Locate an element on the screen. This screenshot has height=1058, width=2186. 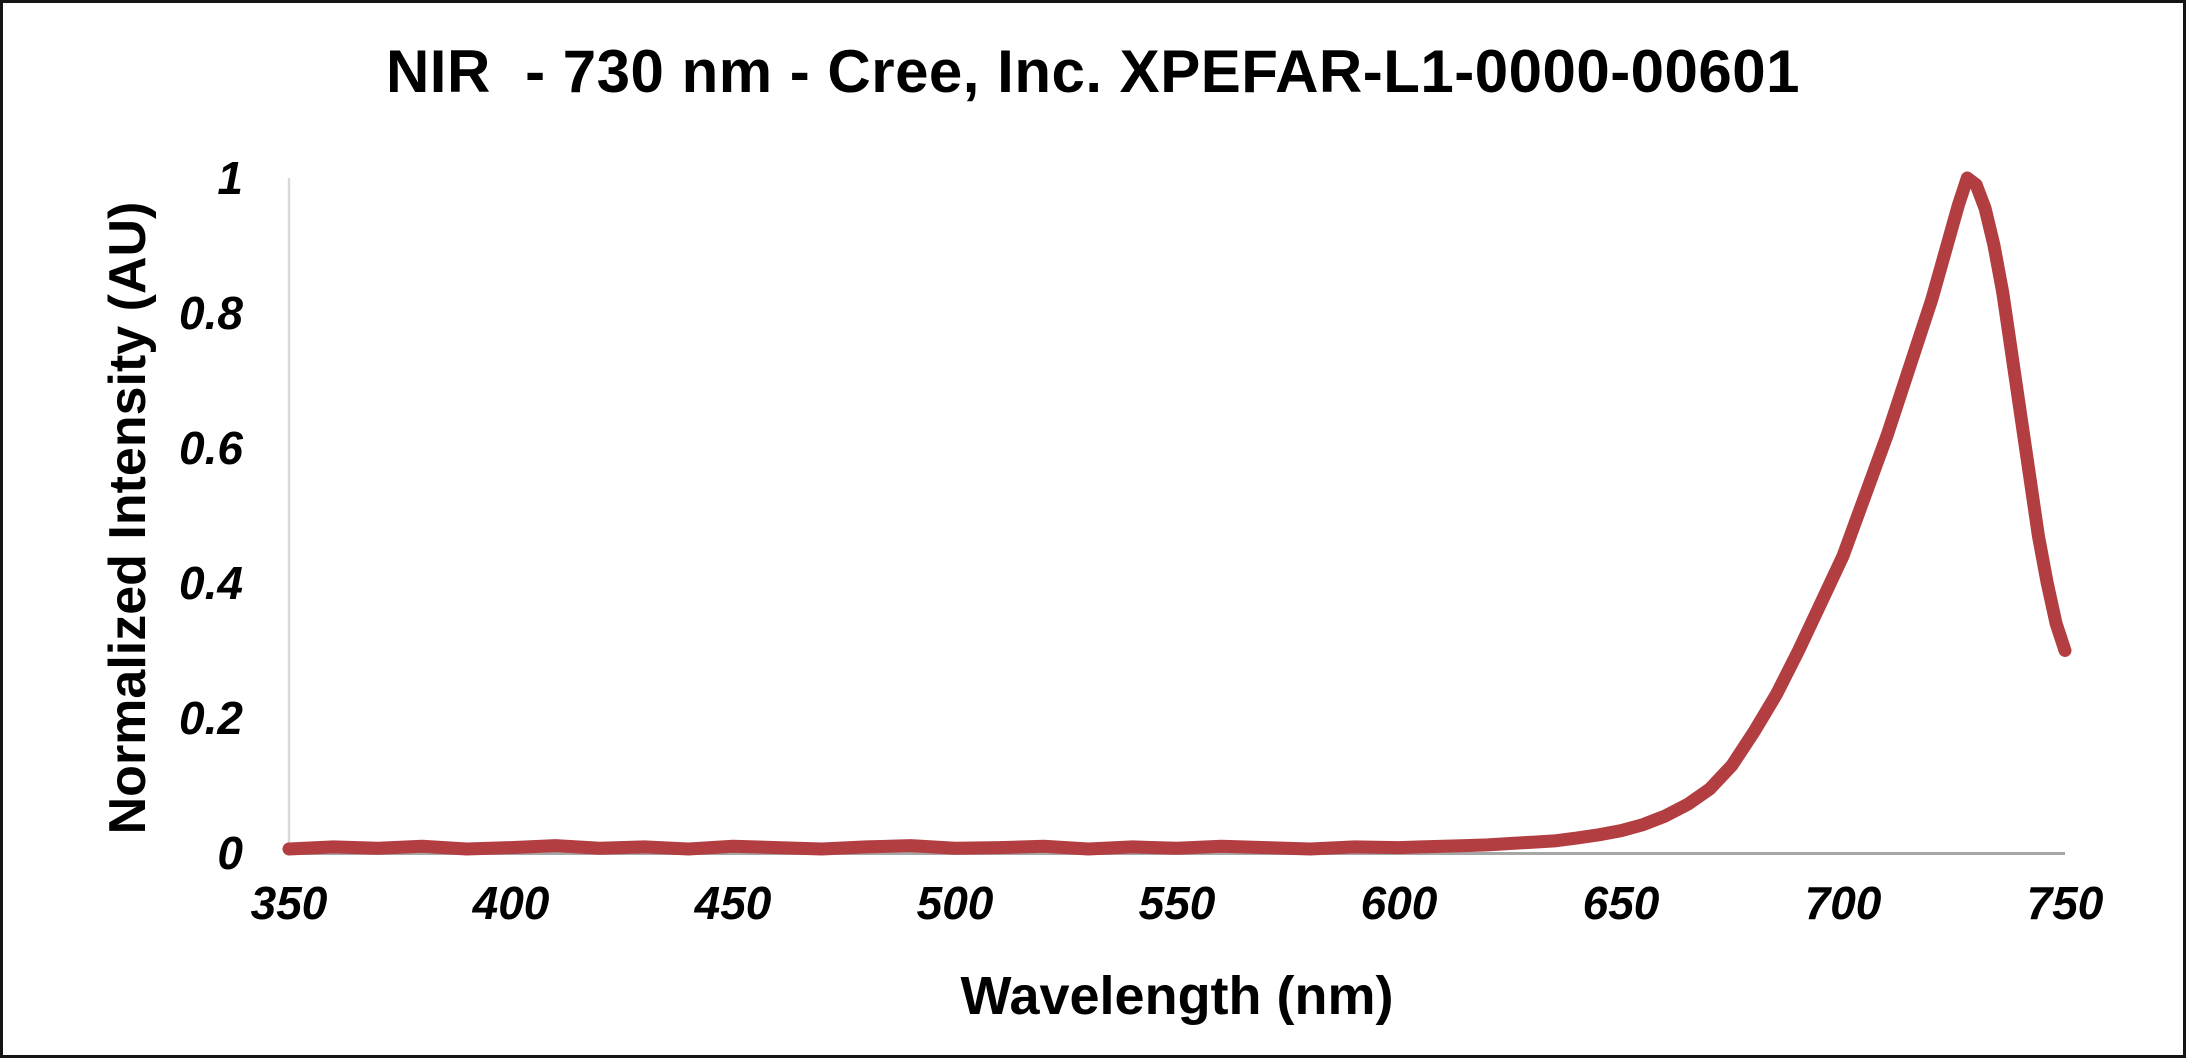
y-tick-label: 1 is located at coordinates (230, 178).